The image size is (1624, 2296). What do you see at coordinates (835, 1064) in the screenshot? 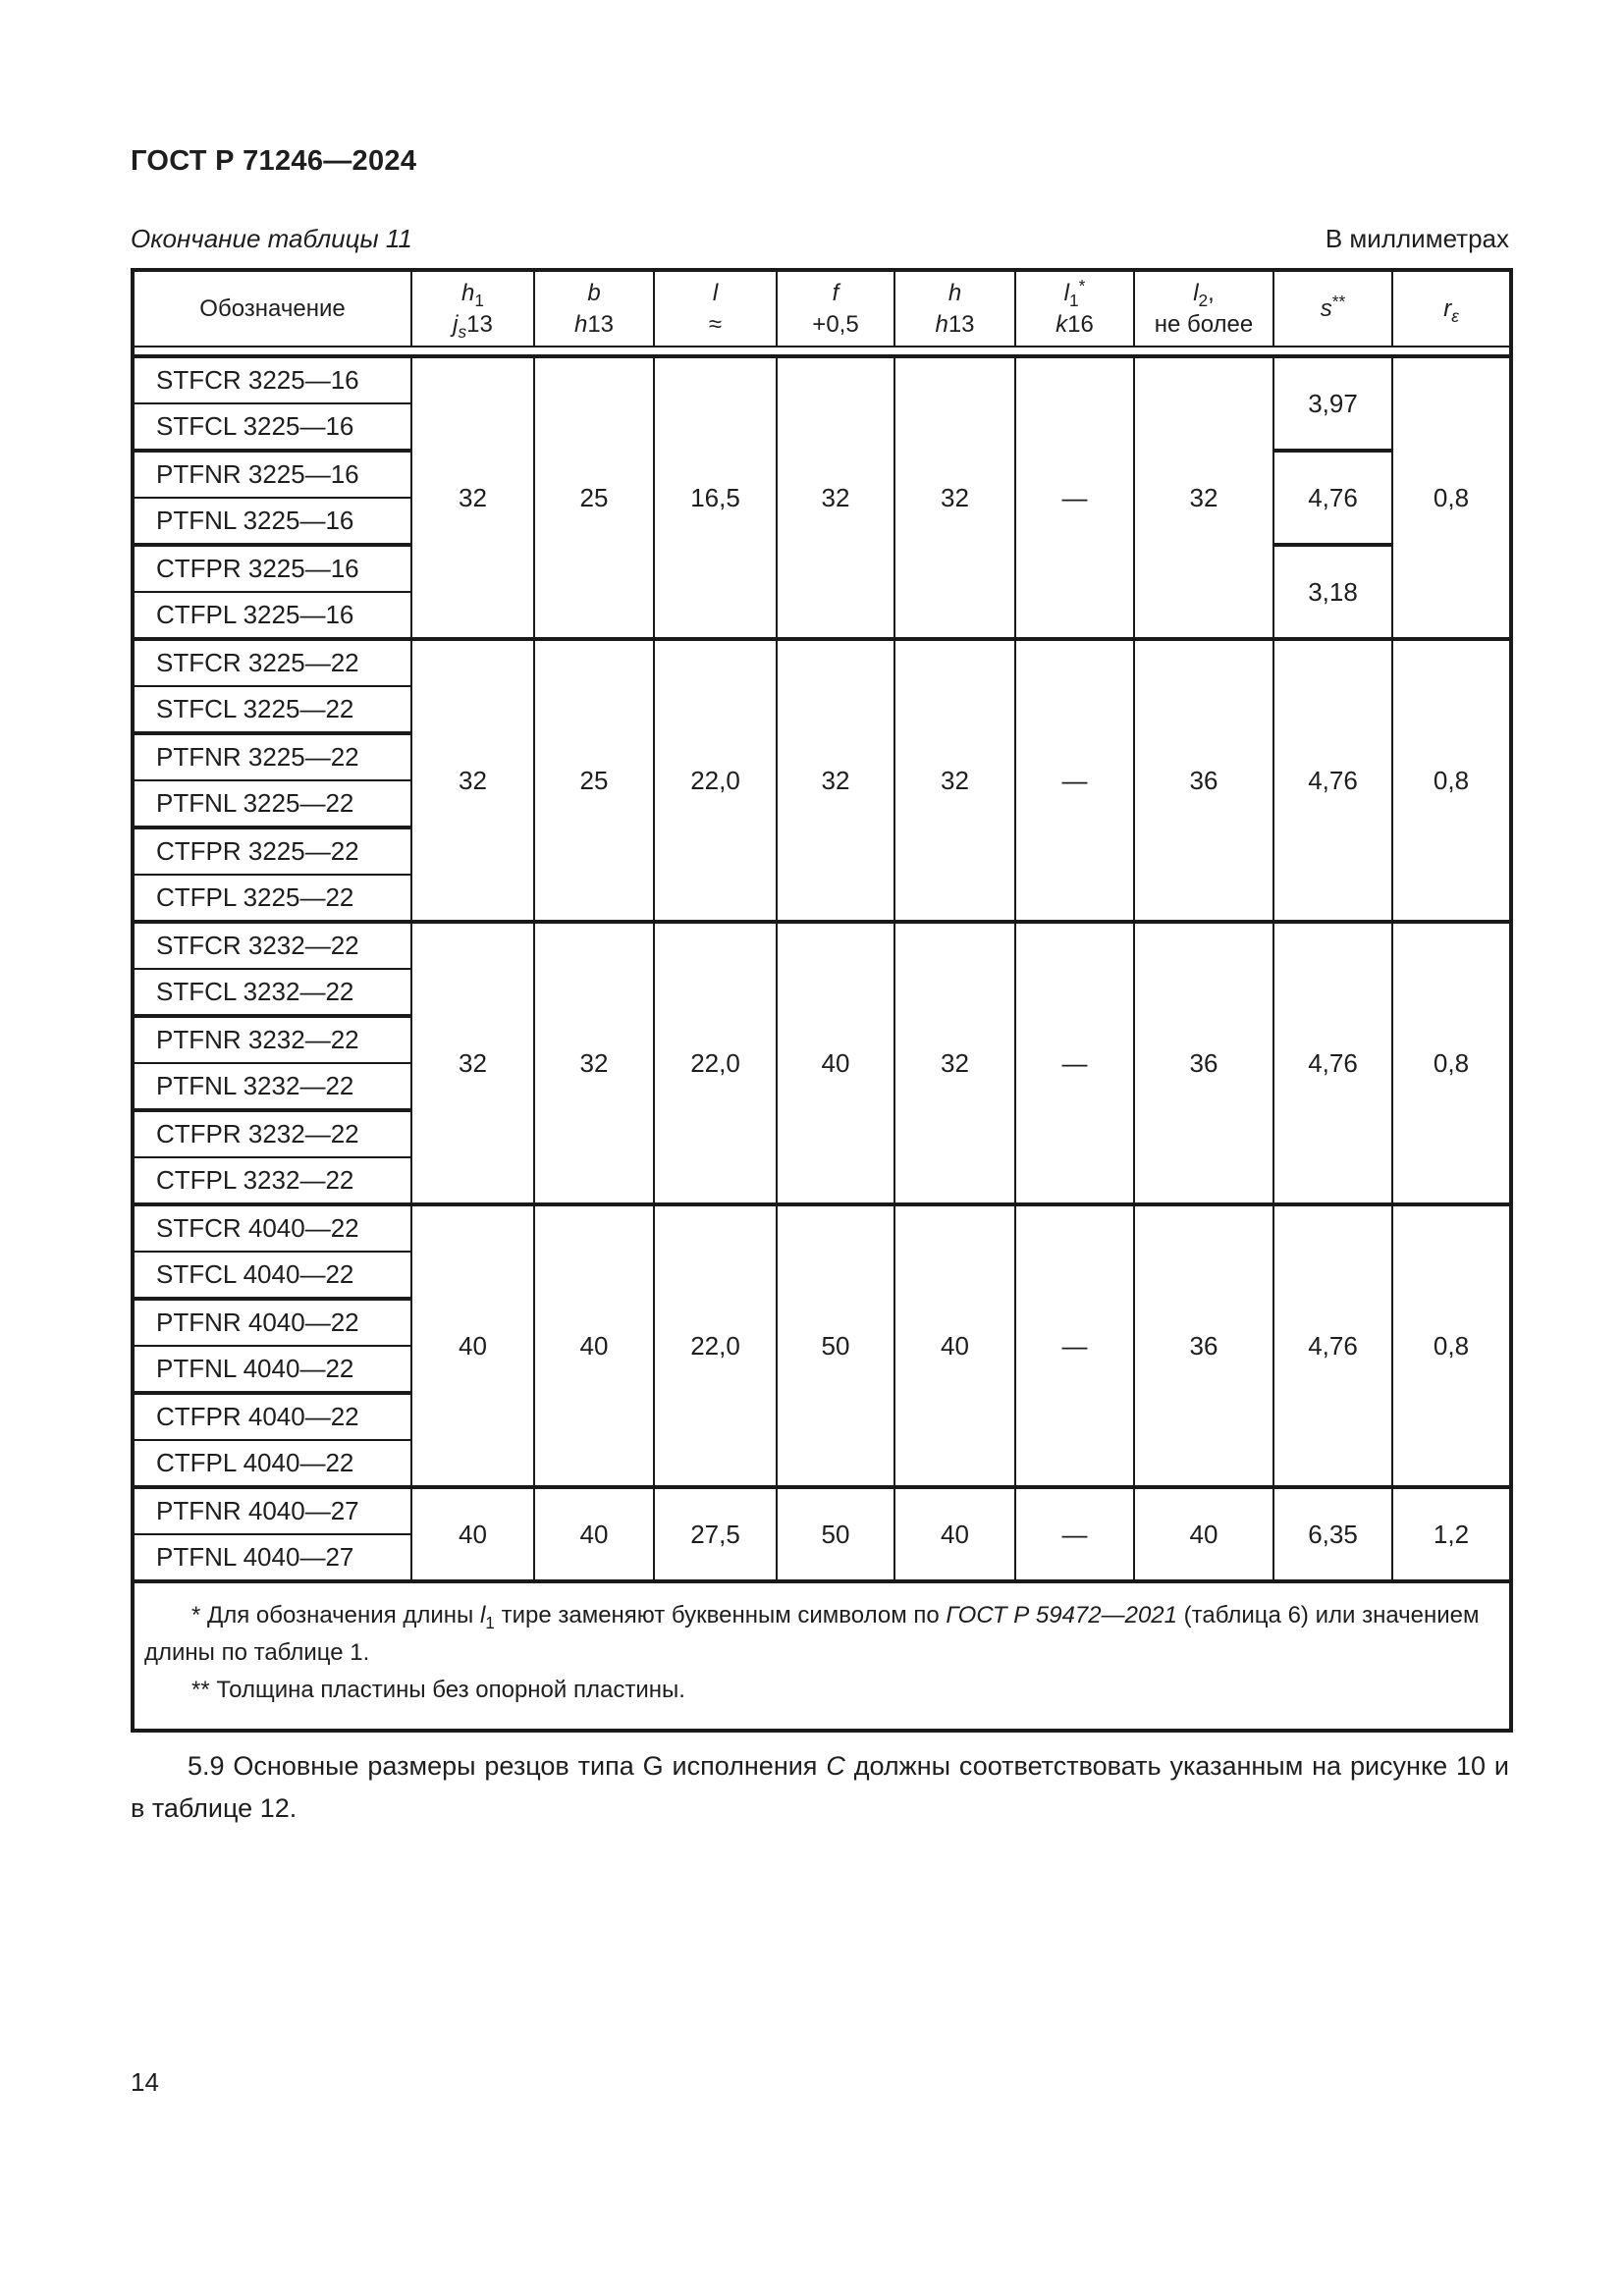
I see `value-cell-f: 40` at bounding box center [835, 1064].